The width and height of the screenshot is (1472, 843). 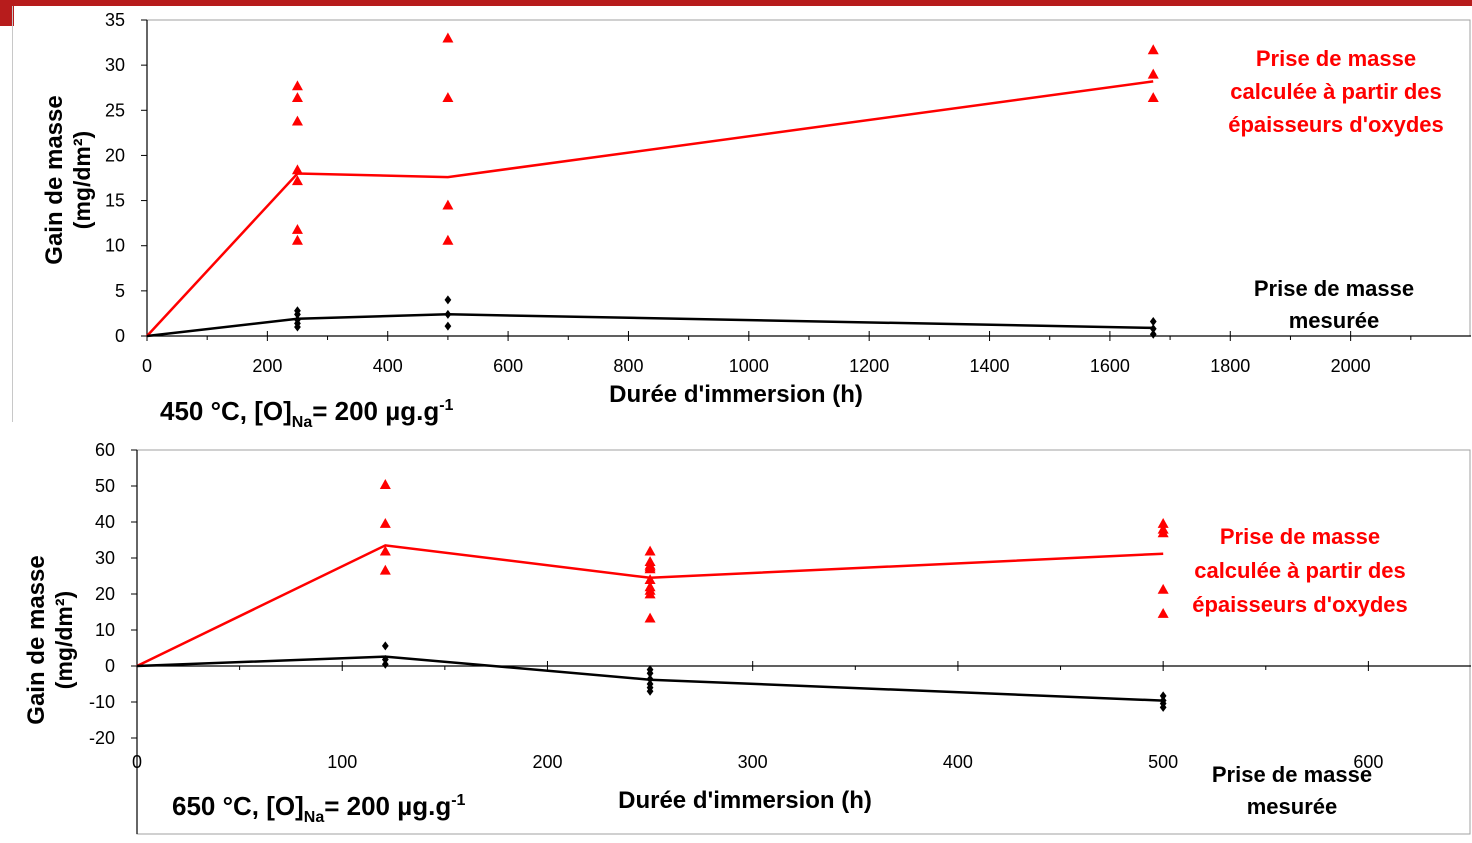 I want to click on x-tick-label: 1800, so click(x=1230, y=366).